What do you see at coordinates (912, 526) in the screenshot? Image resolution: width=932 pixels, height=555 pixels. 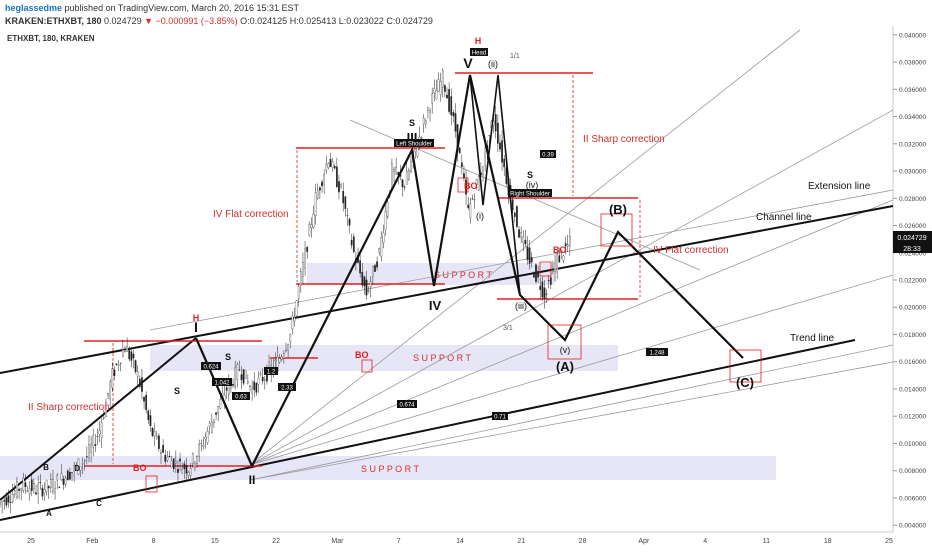 I see `y-tick-label: 0.004000` at bounding box center [912, 526].